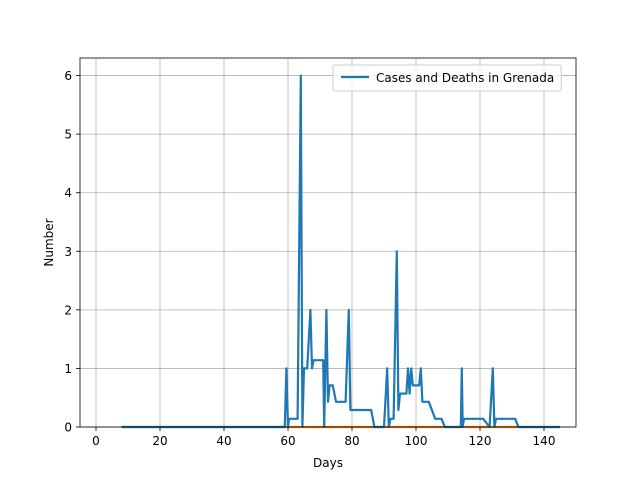 The height and width of the screenshot is (480, 640). What do you see at coordinates (416, 441) in the screenshot?
I see `x-tick-label: 100` at bounding box center [416, 441].